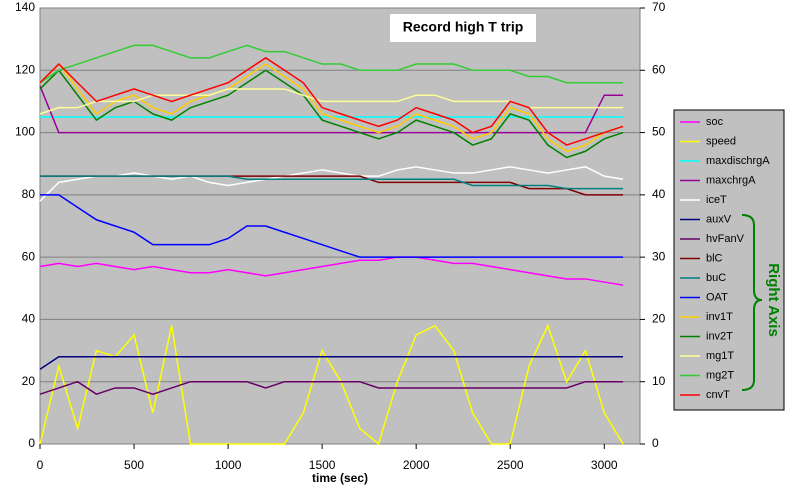  I want to click on y2-tick-label: 60, so click(659, 69).